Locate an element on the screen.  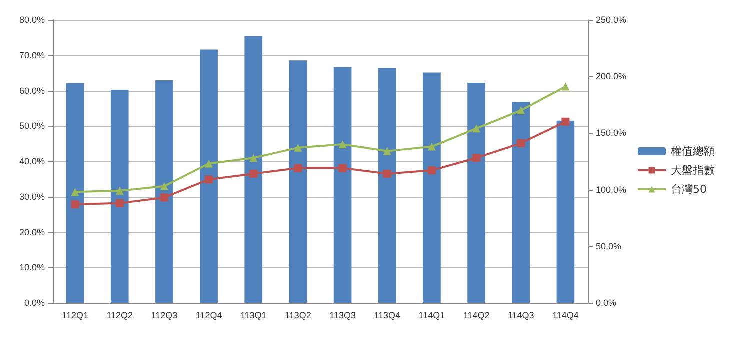
legend-label: 台灣50 is located at coordinates (689, 189).